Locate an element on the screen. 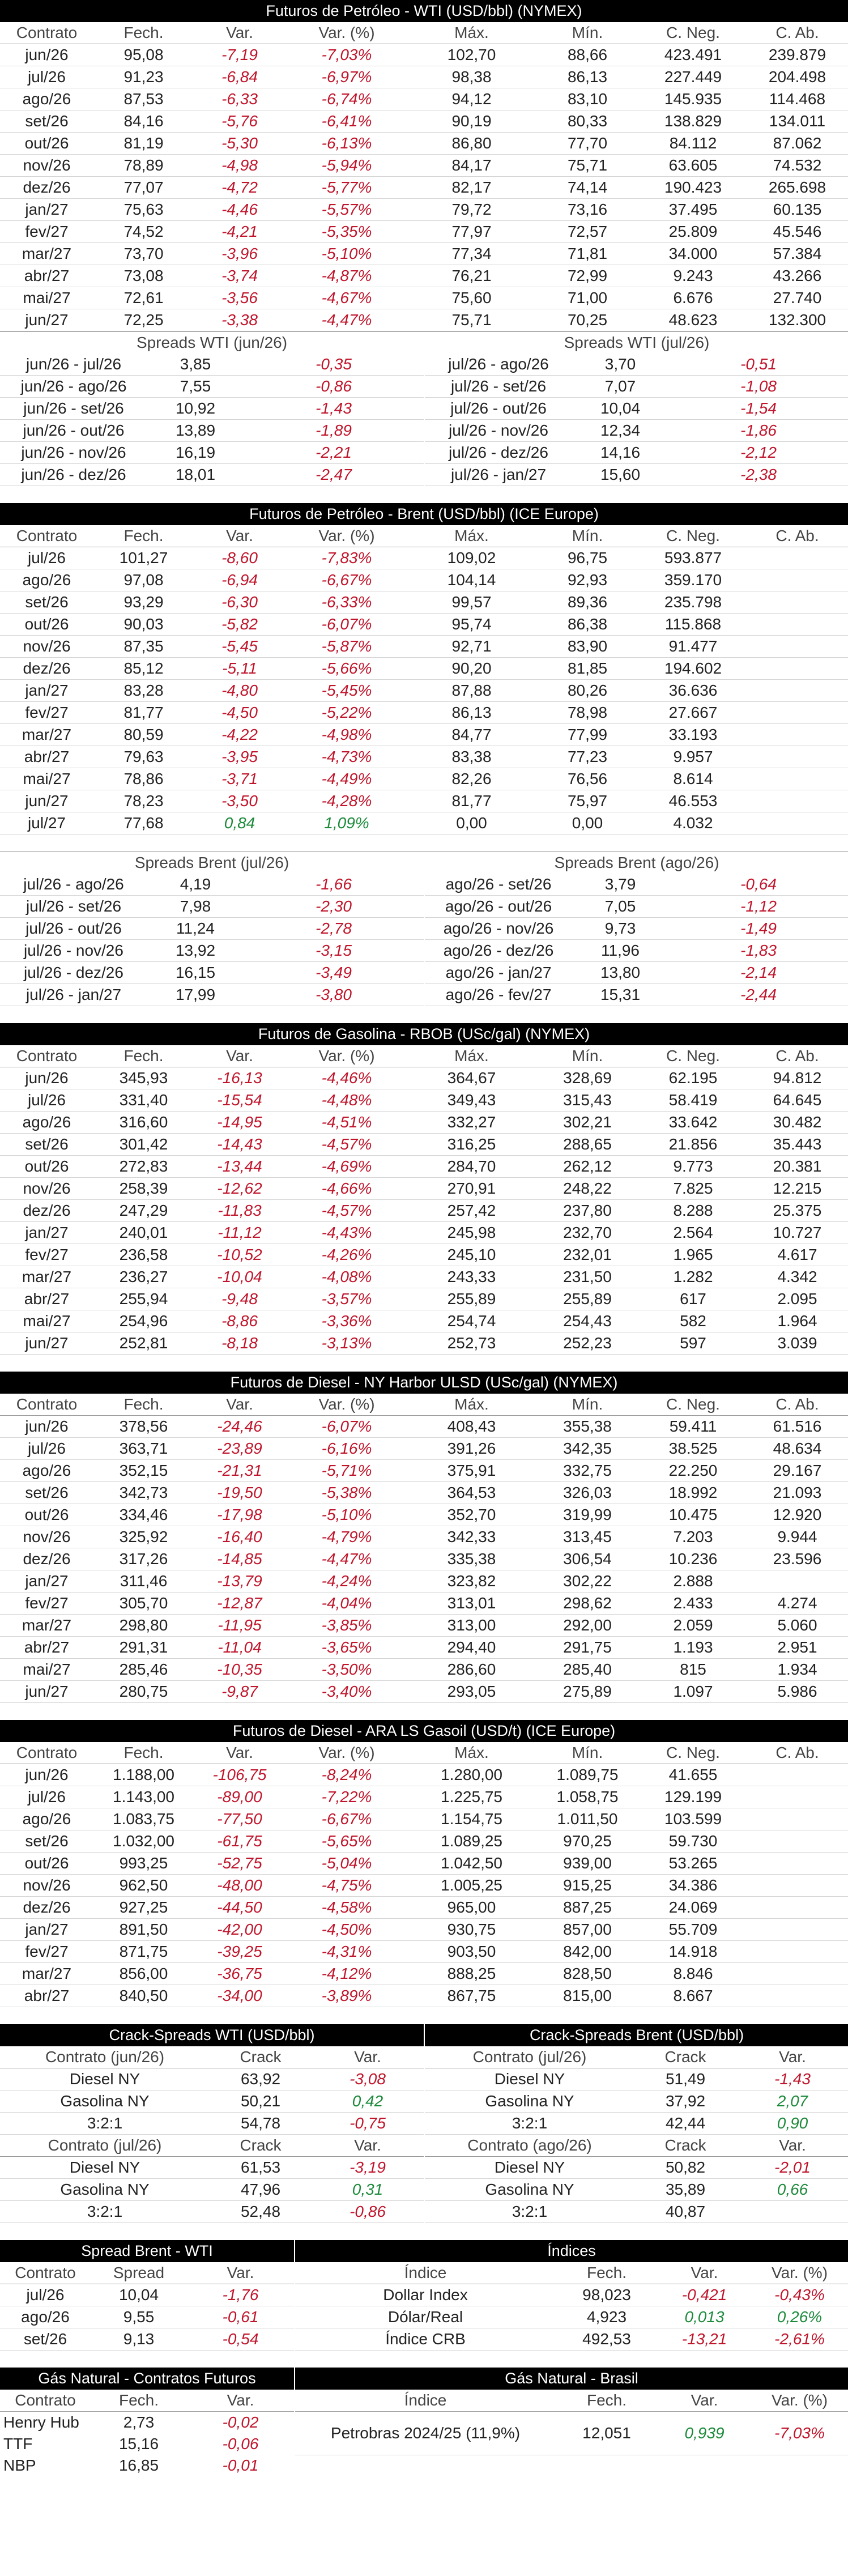  table-cell: 21.093 is located at coordinates (797, 1492).